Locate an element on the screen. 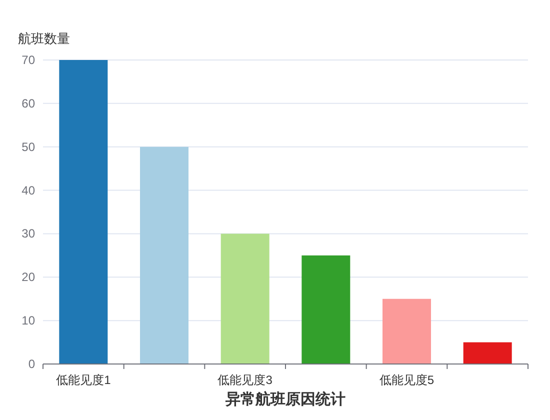  x-axis-title: 异常航班原因统计 is located at coordinates (285, 399).